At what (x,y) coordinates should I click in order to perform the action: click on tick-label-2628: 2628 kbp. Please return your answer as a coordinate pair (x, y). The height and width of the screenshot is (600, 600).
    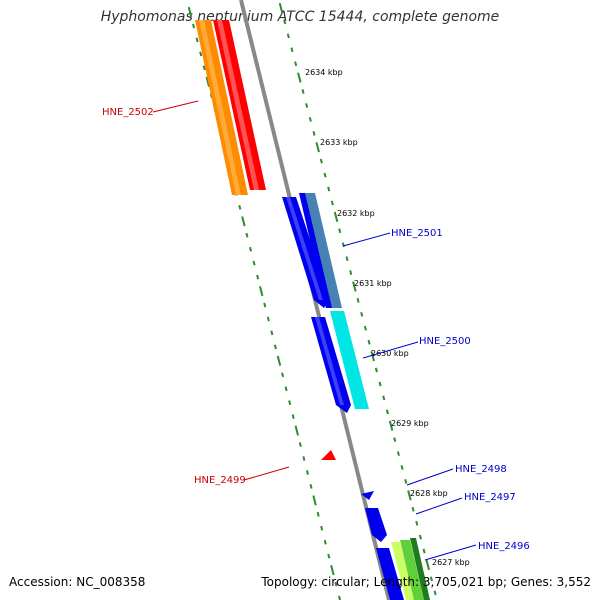
    Looking at the image, I should click on (429, 493).